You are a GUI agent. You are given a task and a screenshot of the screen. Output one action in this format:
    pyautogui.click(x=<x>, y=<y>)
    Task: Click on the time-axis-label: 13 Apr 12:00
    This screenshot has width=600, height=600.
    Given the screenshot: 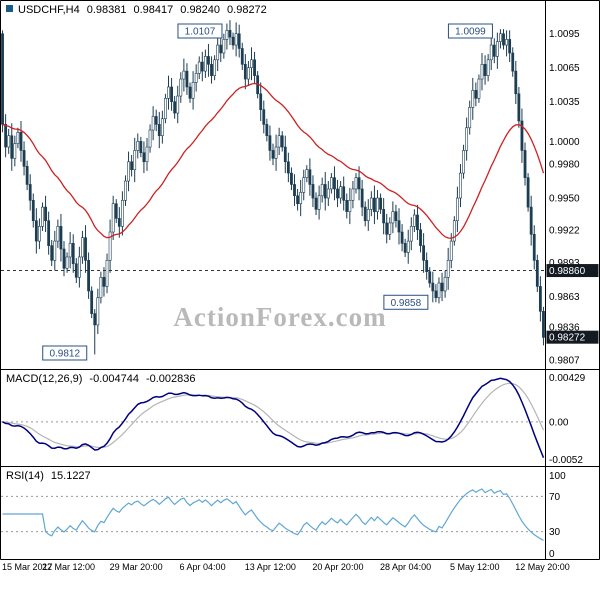 What is the action you would take?
    pyautogui.click(x=270, y=567)
    